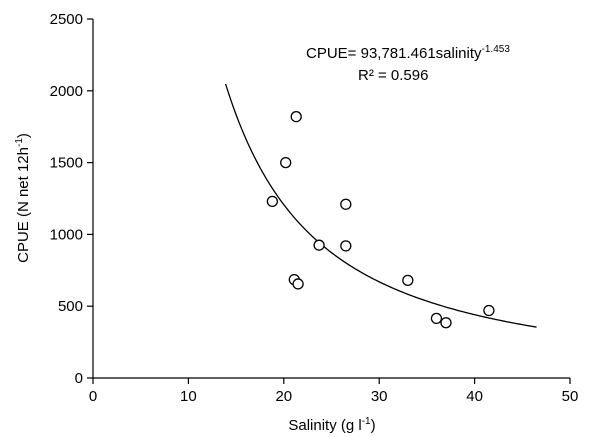  Describe the element at coordinates (474, 396) in the screenshot. I see `x-tick-label: 40` at that location.